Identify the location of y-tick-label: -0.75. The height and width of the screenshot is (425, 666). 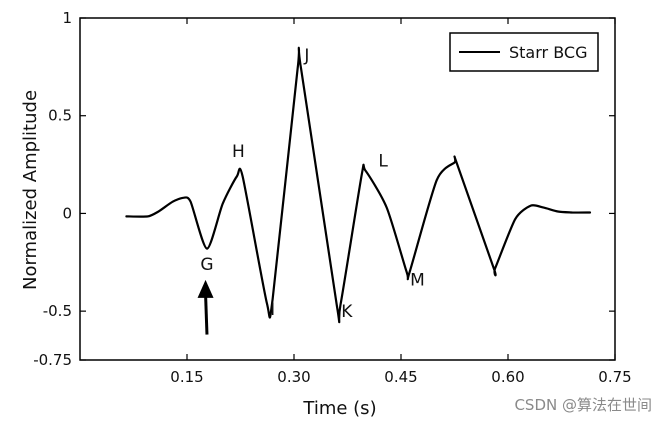
(52, 360).